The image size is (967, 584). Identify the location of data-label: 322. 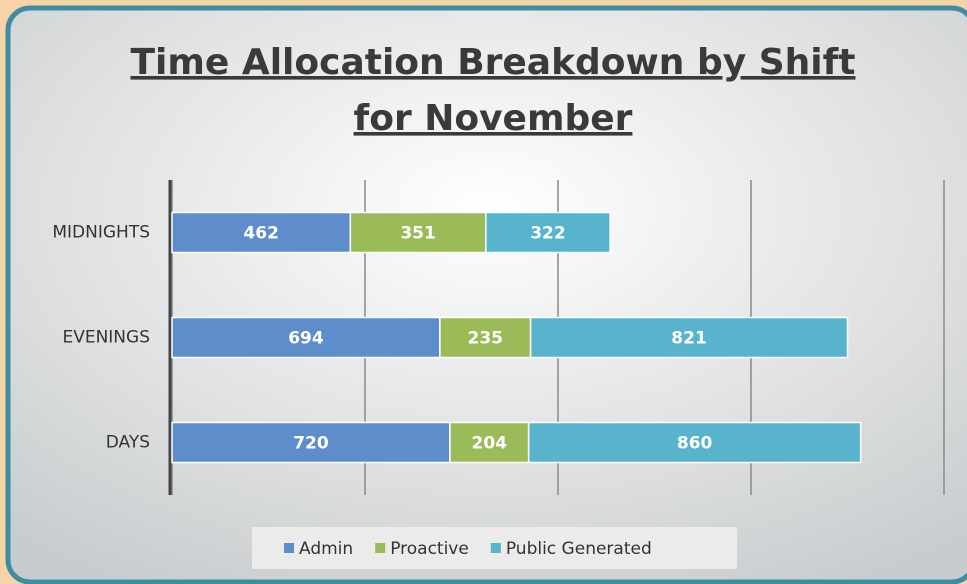
(548, 234).